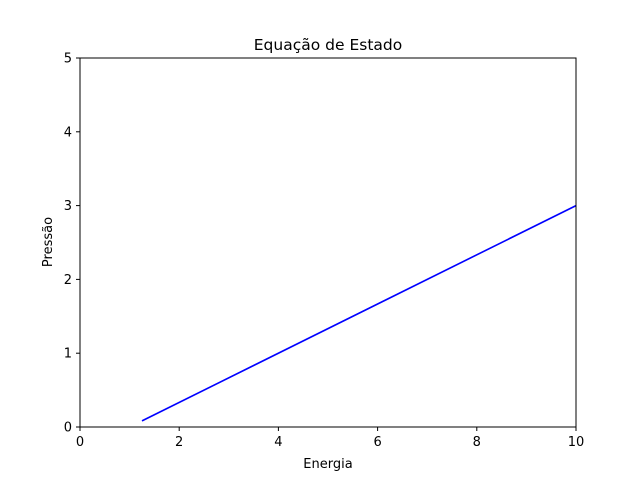 Image resolution: width=640 pixels, height=480 pixels. I want to click on x-tick-label: 0, so click(80, 442).